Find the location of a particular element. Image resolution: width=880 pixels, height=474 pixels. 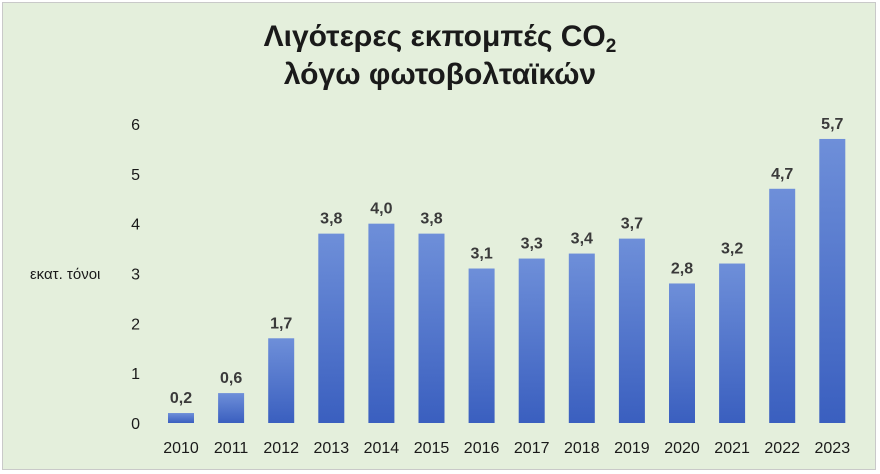

x-tick-label: 2019 is located at coordinates (632, 448).